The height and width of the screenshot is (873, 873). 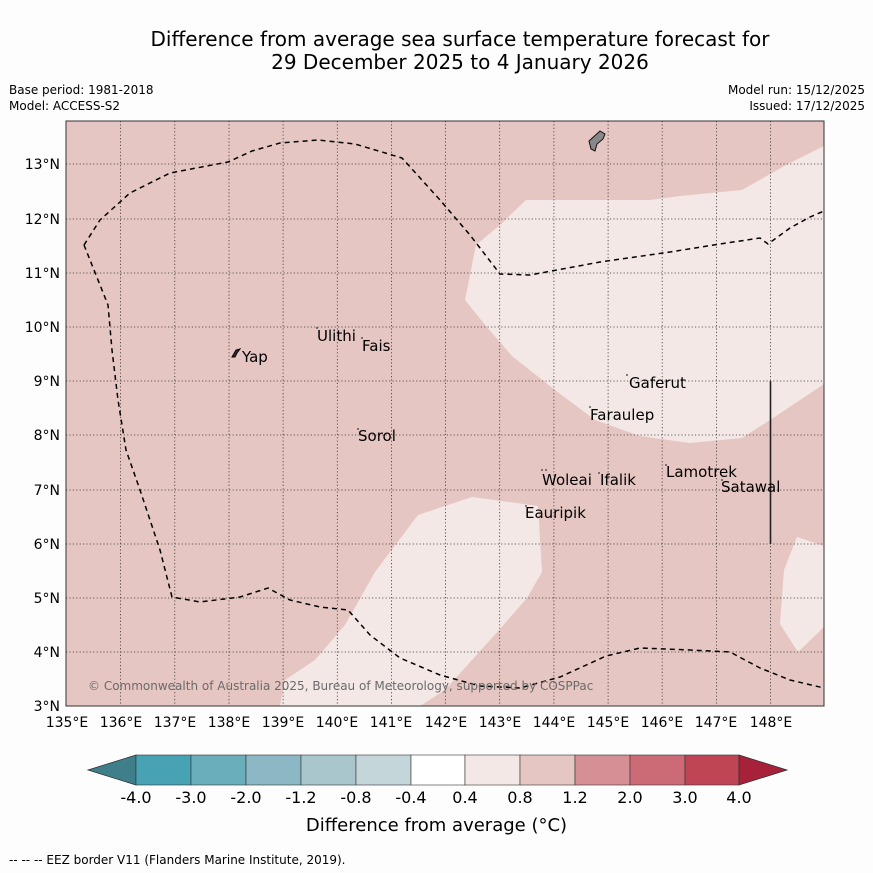 I want to click on lon-tick: 144°E, so click(x=554, y=723).